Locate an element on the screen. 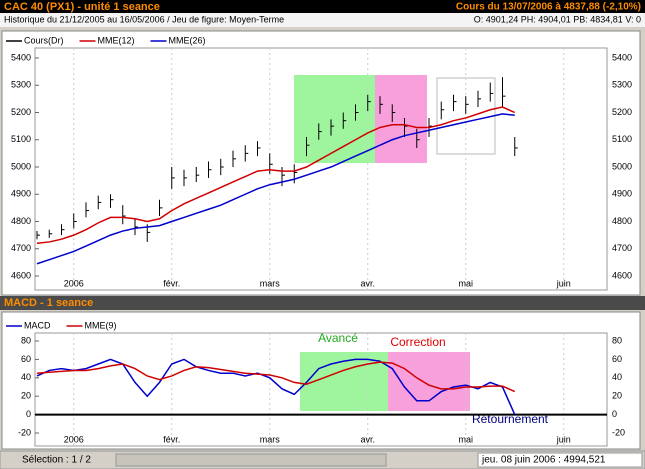 This screenshot has height=469, width=645. cursor-box is located at coordinates (560, 460).